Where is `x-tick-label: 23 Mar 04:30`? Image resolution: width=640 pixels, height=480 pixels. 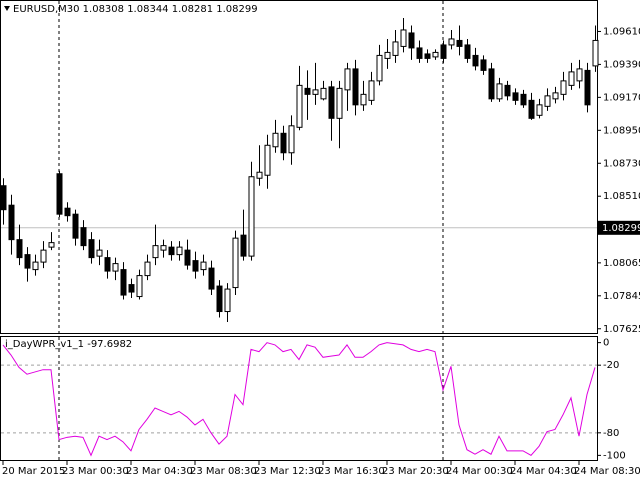
x-tick-label: 23 Mar 04:30 is located at coordinates (159, 471).